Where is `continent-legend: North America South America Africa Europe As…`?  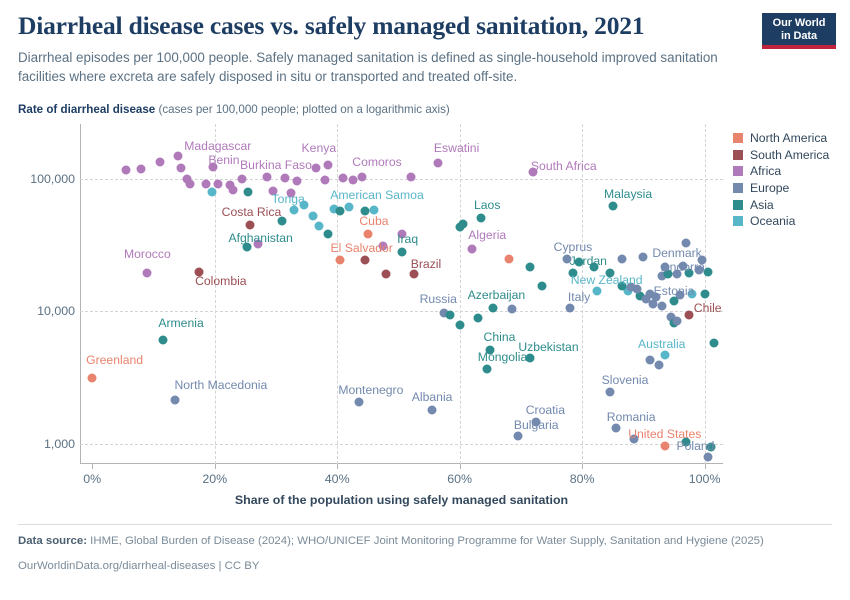 continent-legend: North America South America Africa Europe As… is located at coordinates (790, 180).